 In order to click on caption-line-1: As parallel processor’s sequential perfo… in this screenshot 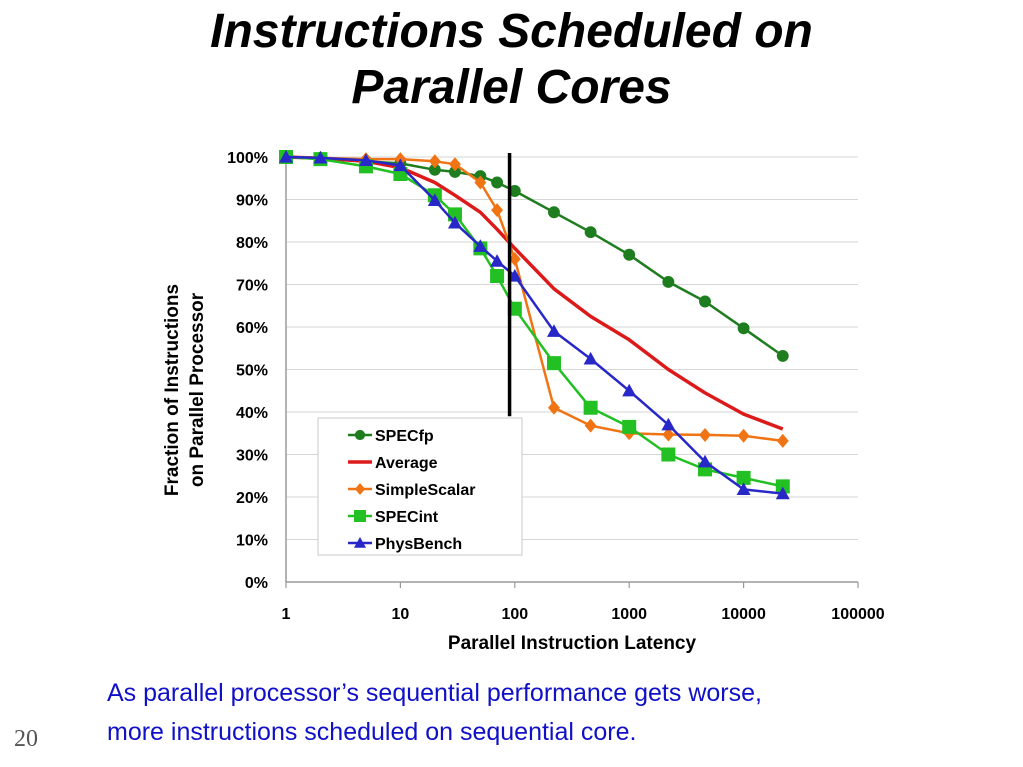, I will do `click(434, 693)`.